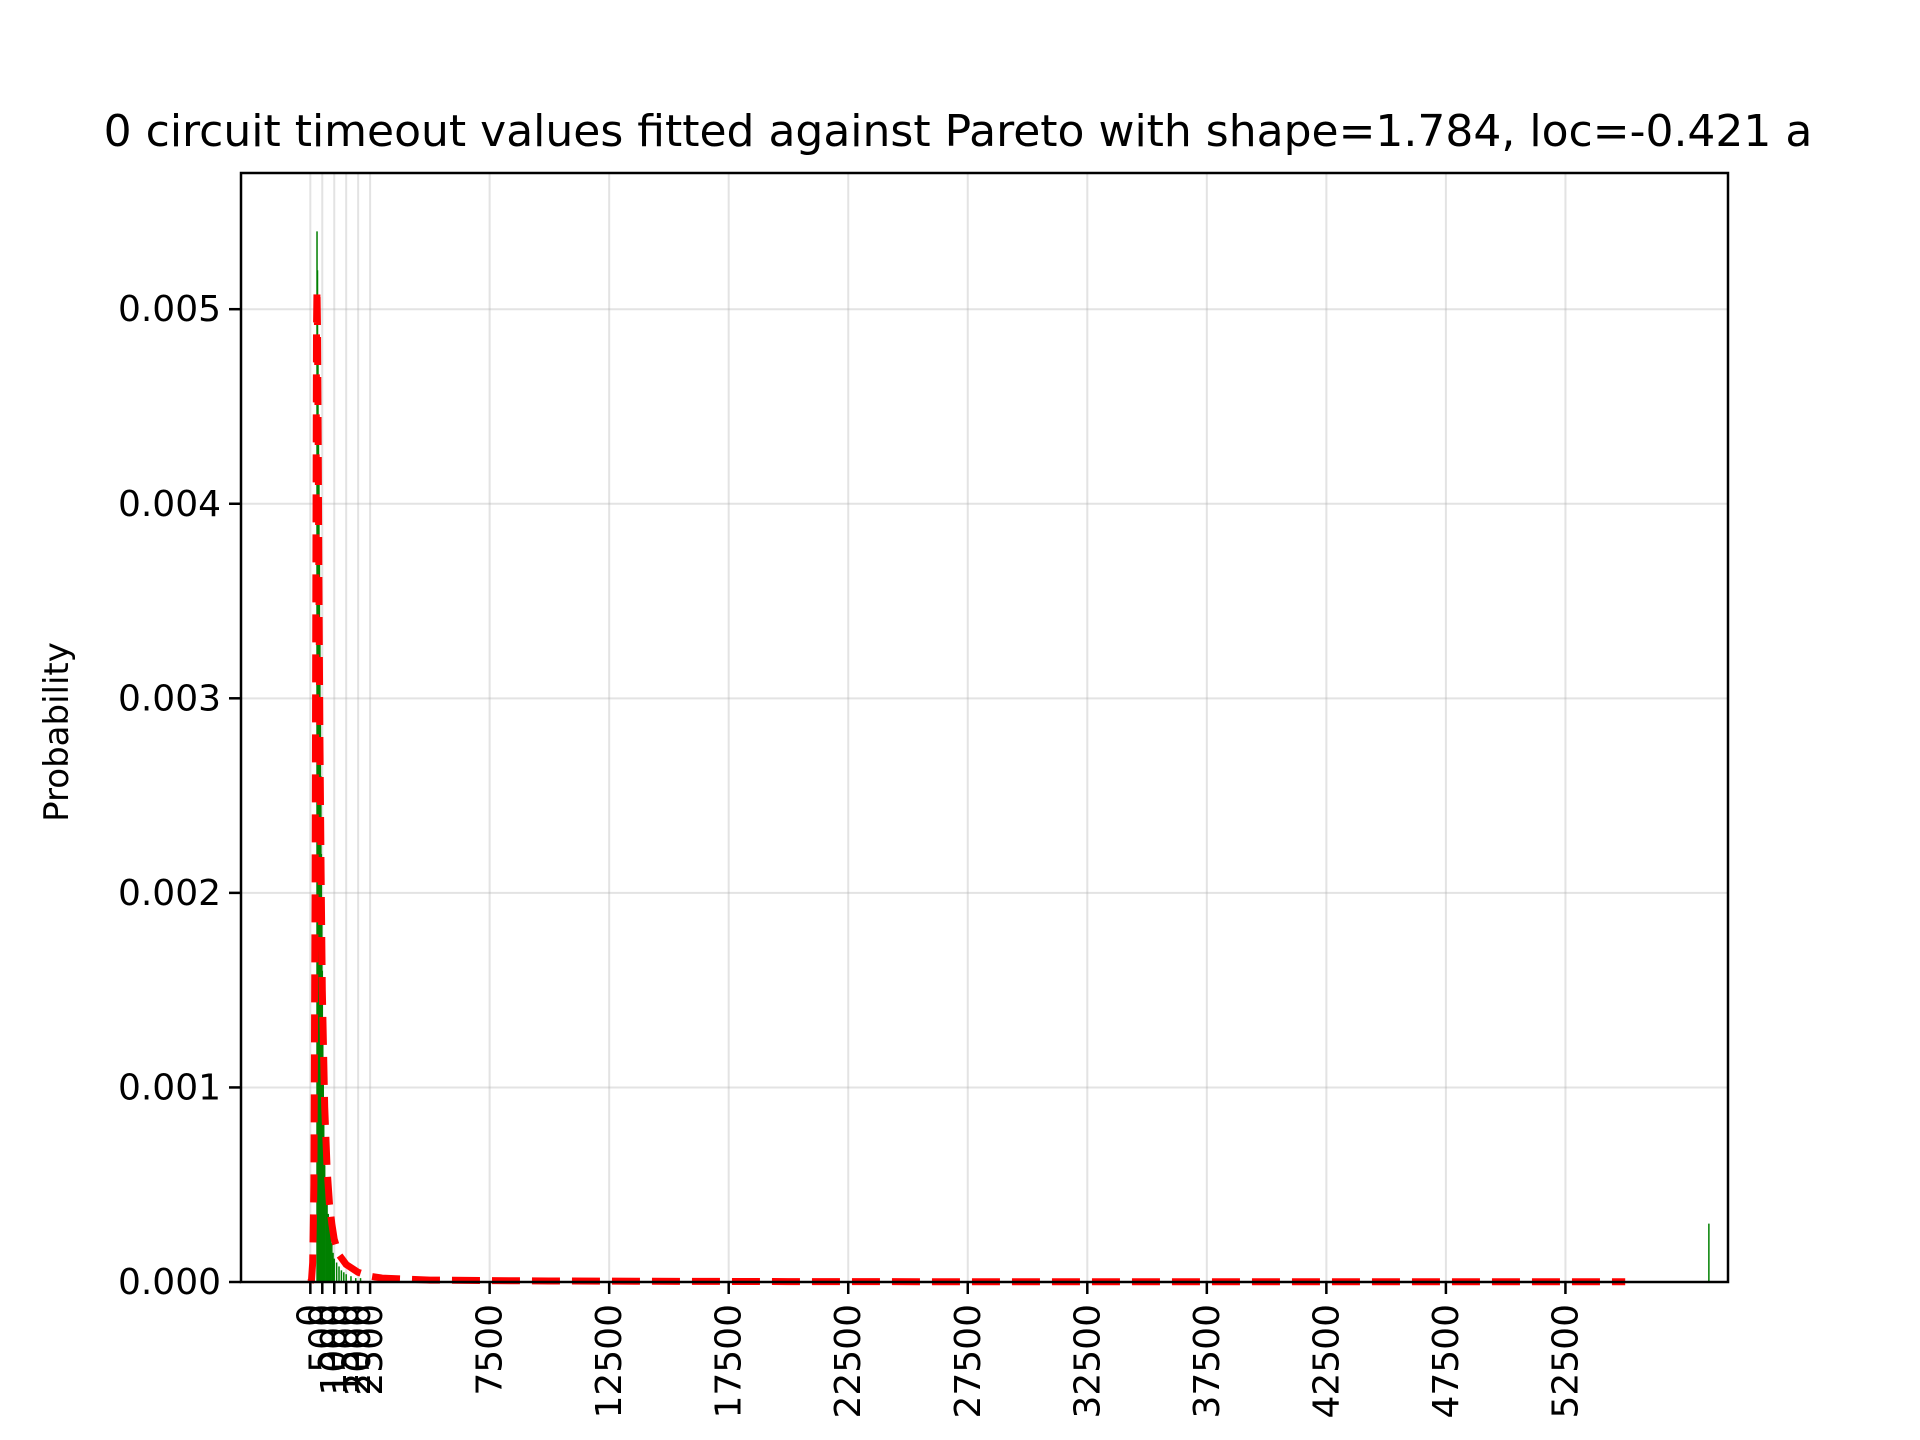 This screenshot has width=1920, height=1440. What do you see at coordinates (370, 1350) in the screenshot?
I see `x-tick-label-5: 2500` at bounding box center [370, 1350].